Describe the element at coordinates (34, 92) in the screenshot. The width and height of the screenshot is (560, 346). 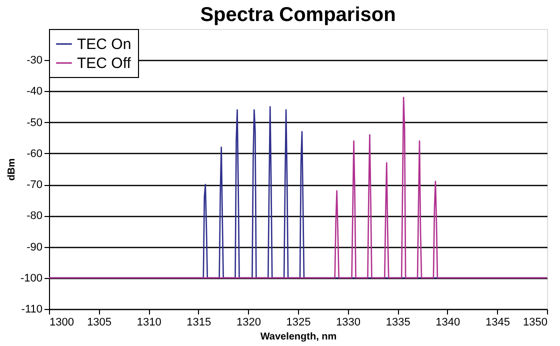
I see `y-tick-label: -40` at that location.